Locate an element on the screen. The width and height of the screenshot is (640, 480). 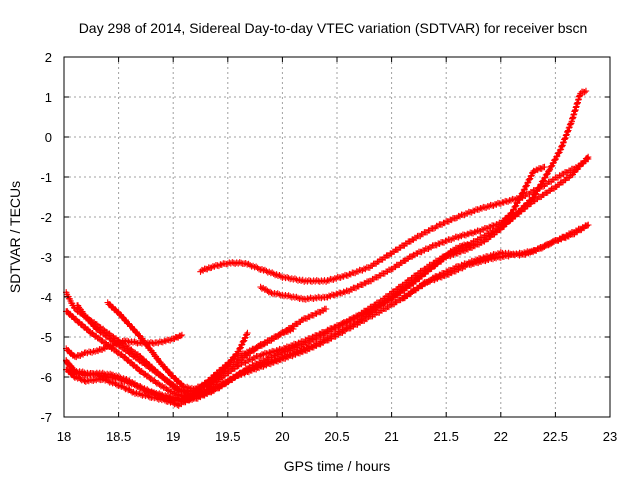
x-tick-label: 21.5 is located at coordinates (446, 436).